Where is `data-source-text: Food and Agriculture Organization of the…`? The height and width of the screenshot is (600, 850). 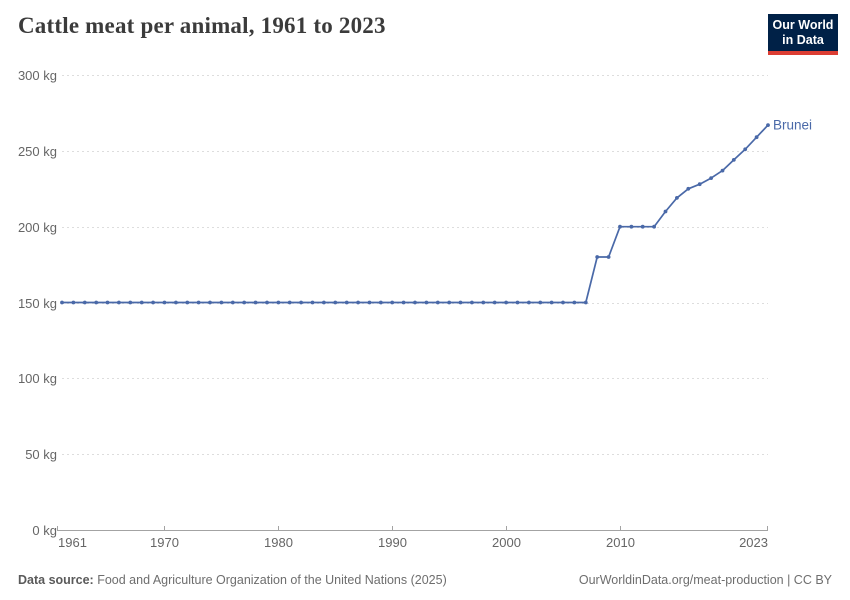
data-source-text: Food and Agriculture Organization of the… is located at coordinates (272, 580).